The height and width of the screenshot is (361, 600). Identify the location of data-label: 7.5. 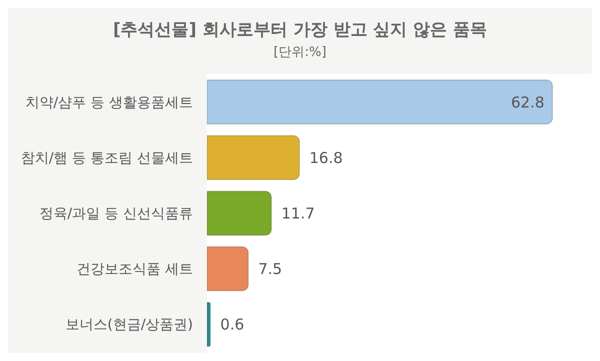
(270, 269).